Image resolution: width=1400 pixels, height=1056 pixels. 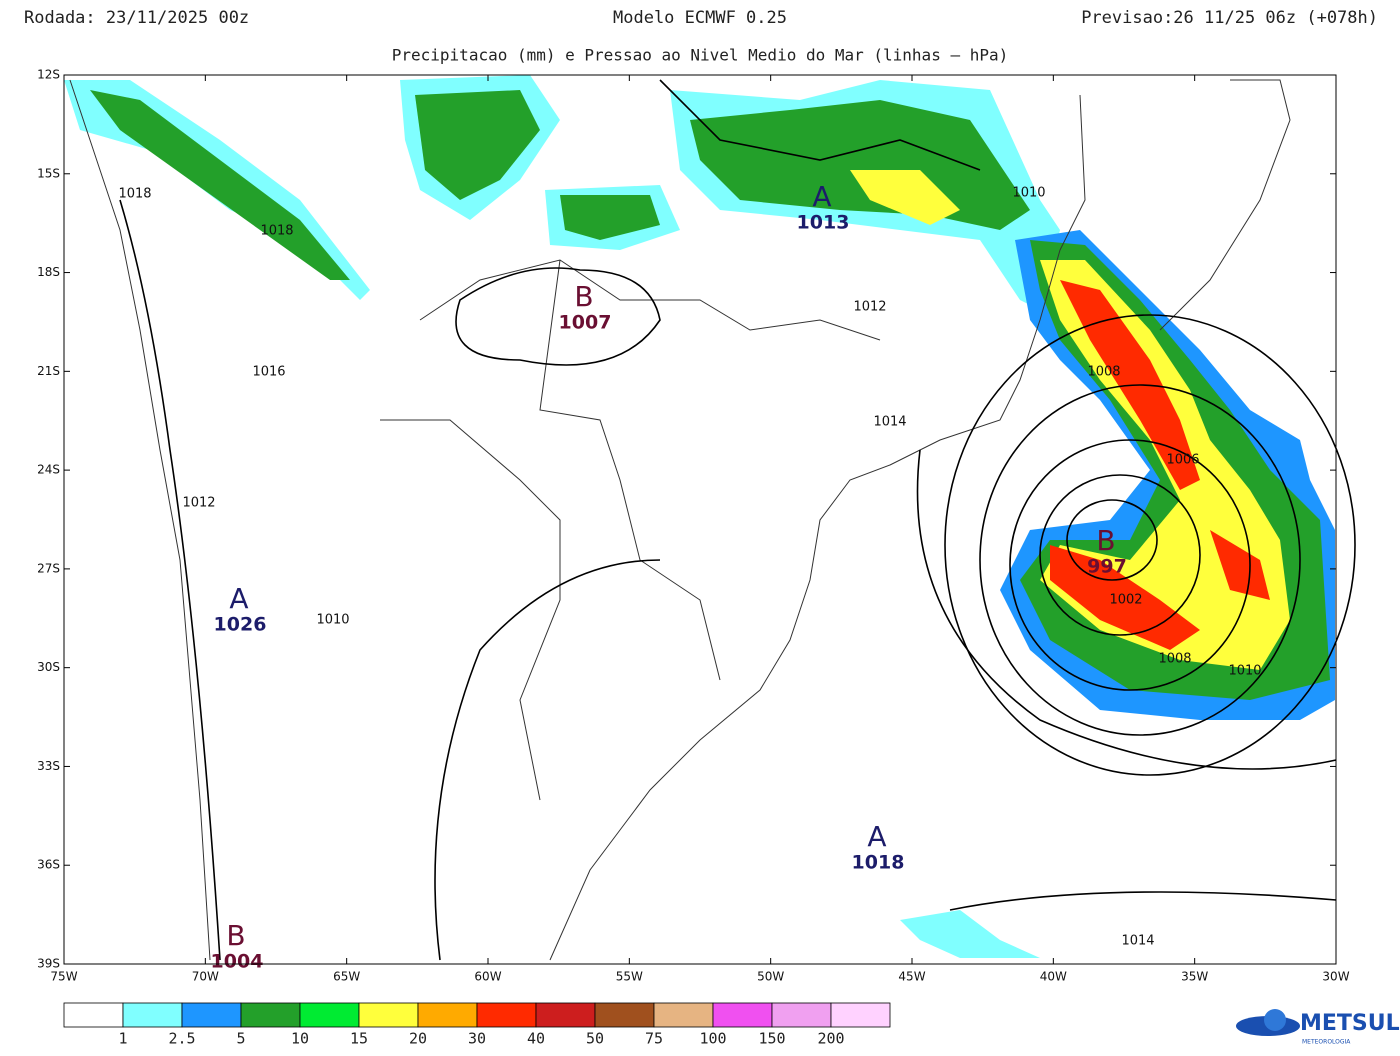 What do you see at coordinates (487, 977) in the screenshot?
I see `lon-label: 60W` at bounding box center [487, 977].